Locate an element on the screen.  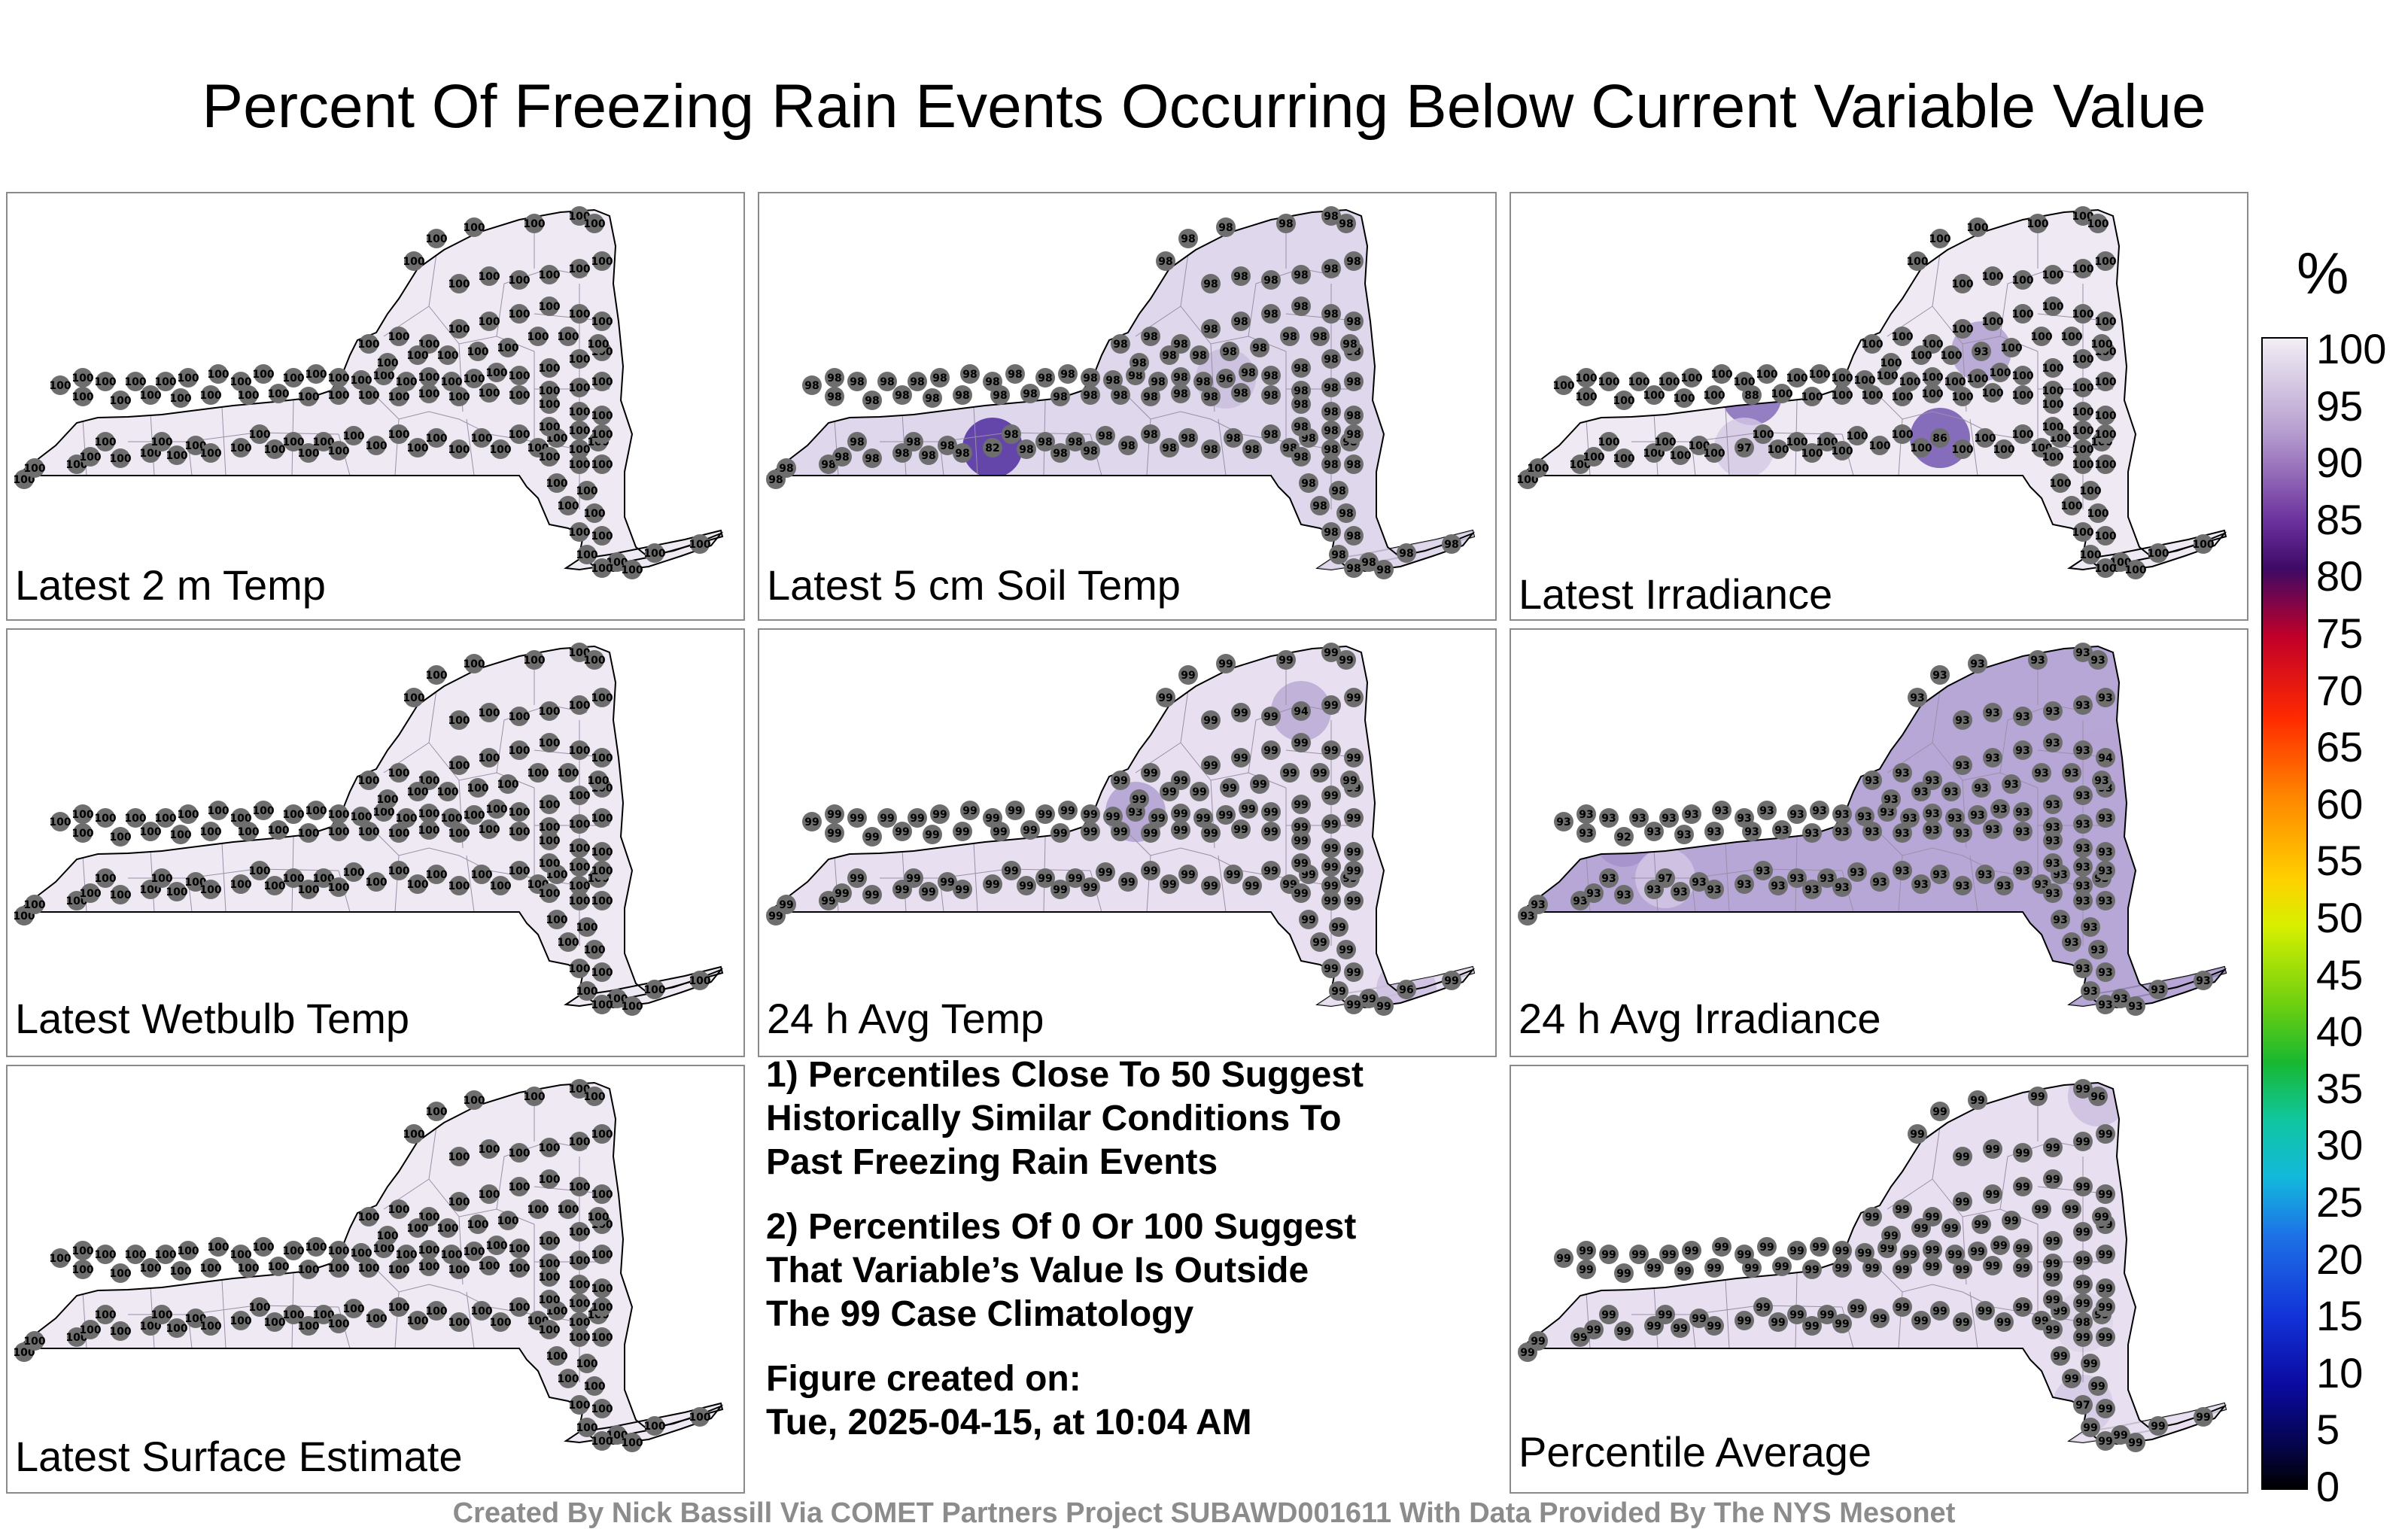
panel-label: 24 h Avg Temp is located at coordinates (905, 1018).